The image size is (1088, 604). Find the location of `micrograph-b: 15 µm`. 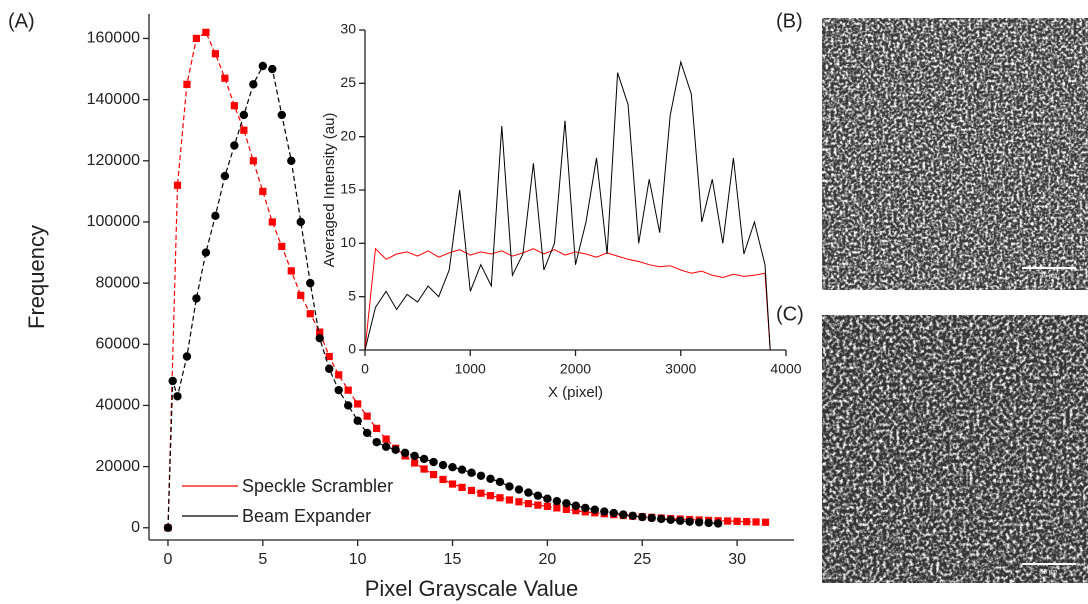

micrograph-b: 15 µm is located at coordinates (955, 154).